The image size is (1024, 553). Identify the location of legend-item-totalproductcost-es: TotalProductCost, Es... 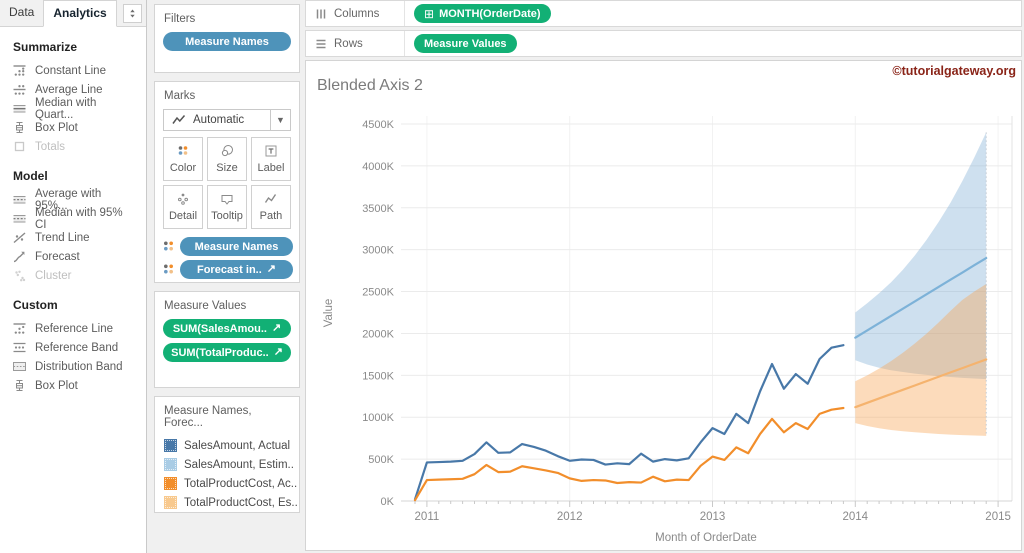
(227, 502).